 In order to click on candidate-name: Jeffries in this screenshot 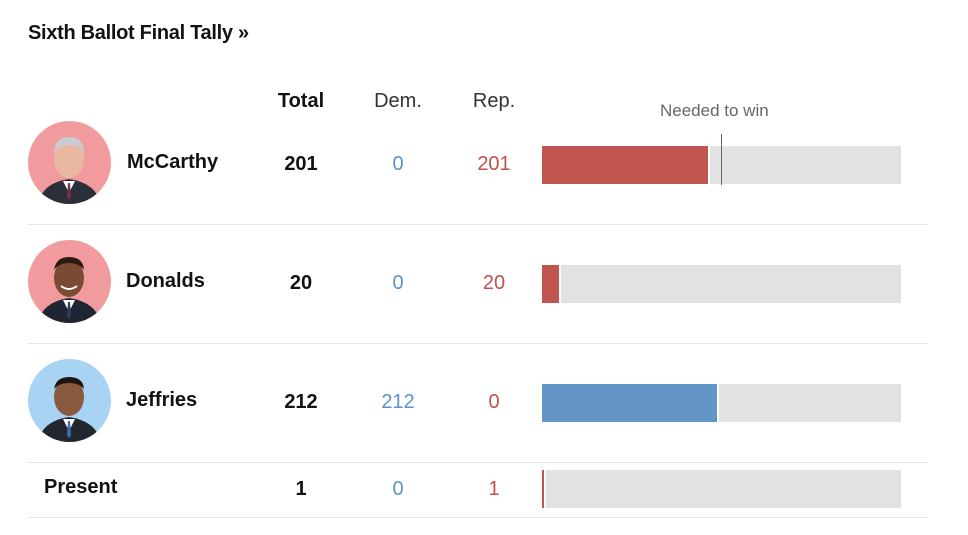, I will do `click(162, 400)`.